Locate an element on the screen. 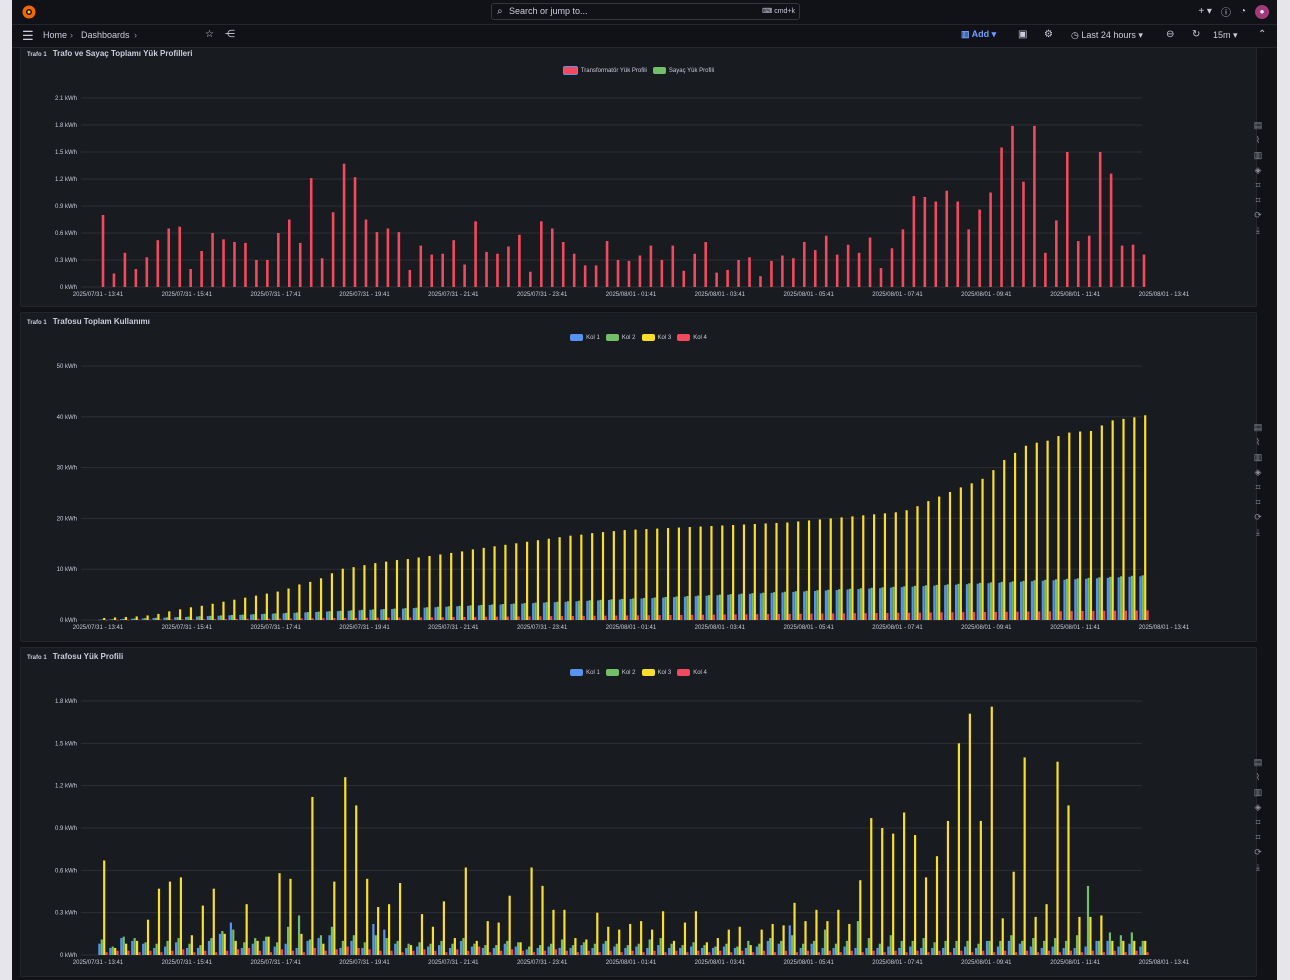 The image size is (1290, 980). crop-icon: ⌗ is located at coordinates (1258, 822).